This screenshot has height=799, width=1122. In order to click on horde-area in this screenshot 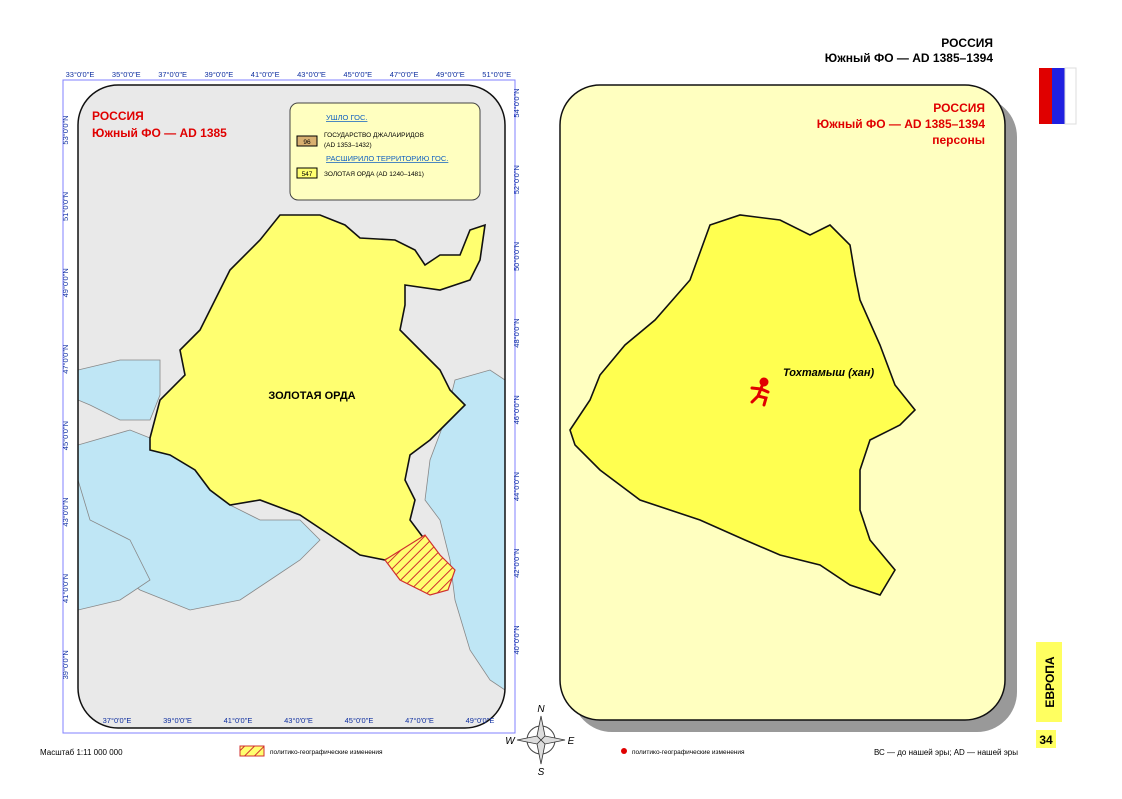, I will do `click(743, 405)`.